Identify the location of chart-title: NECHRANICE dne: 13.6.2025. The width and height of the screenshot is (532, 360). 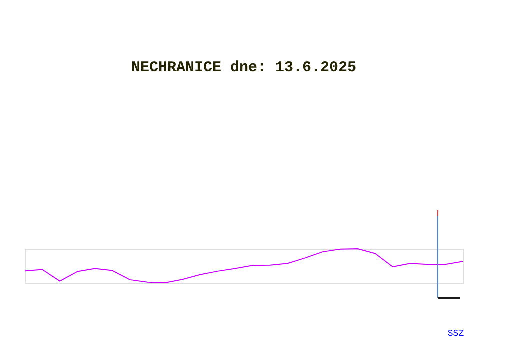
(244, 68).